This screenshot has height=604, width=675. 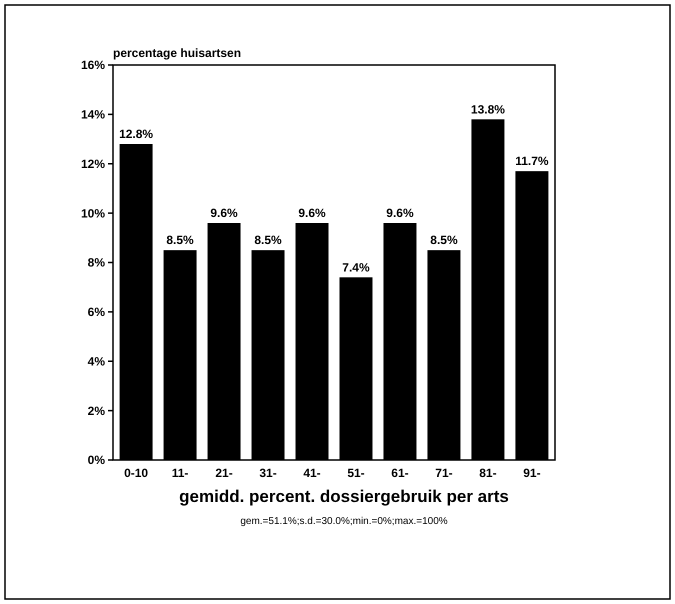 I want to click on x-tick-label: 11-, so click(x=180, y=473).